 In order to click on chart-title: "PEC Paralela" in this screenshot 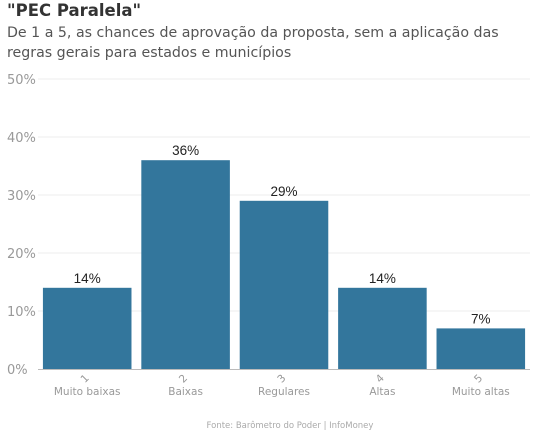, I will do `click(74, 10)`.